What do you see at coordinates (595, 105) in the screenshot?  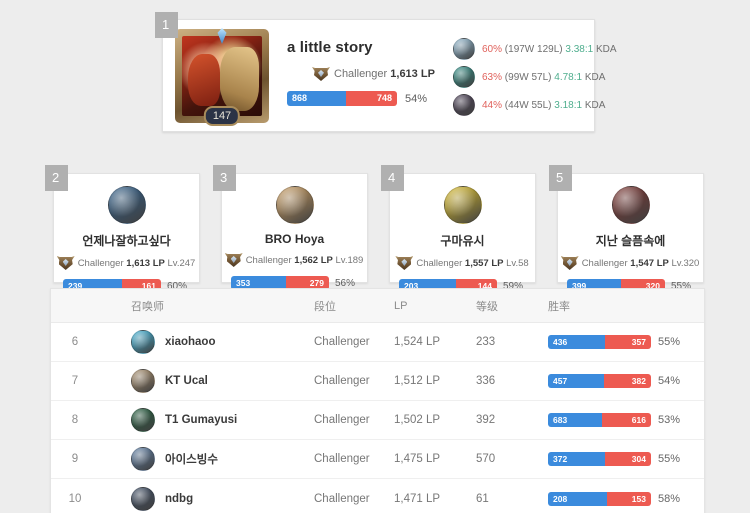 I see `champion-kda-label: KDA` at bounding box center [595, 105].